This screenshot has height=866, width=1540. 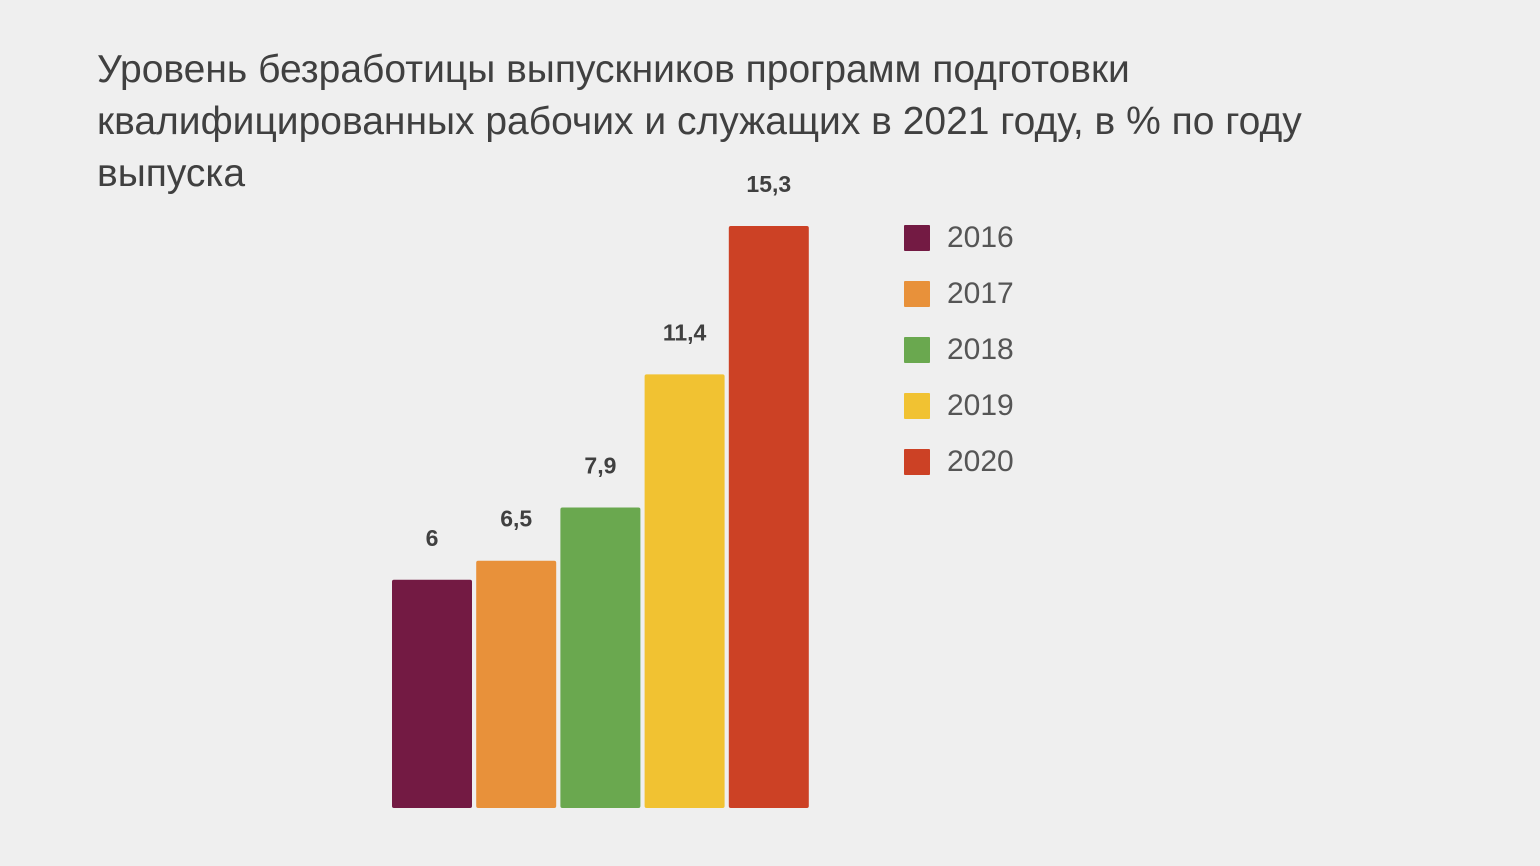 I want to click on data-label-2017: 6,5, so click(x=516, y=519).